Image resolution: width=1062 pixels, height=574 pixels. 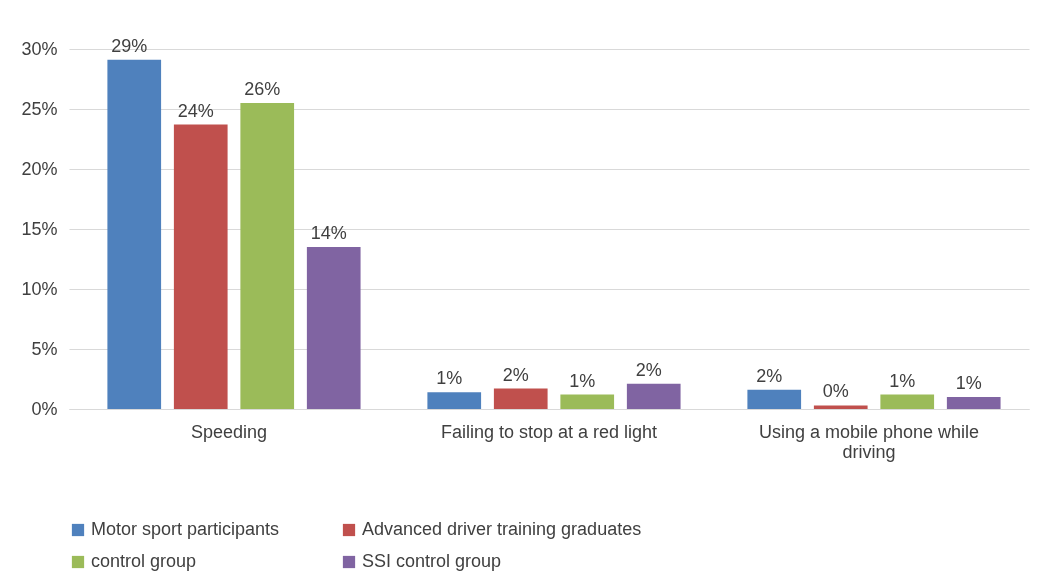 What do you see at coordinates (869, 441) in the screenshot?
I see `x-tick-label: Using a mobile phone while driving` at bounding box center [869, 441].